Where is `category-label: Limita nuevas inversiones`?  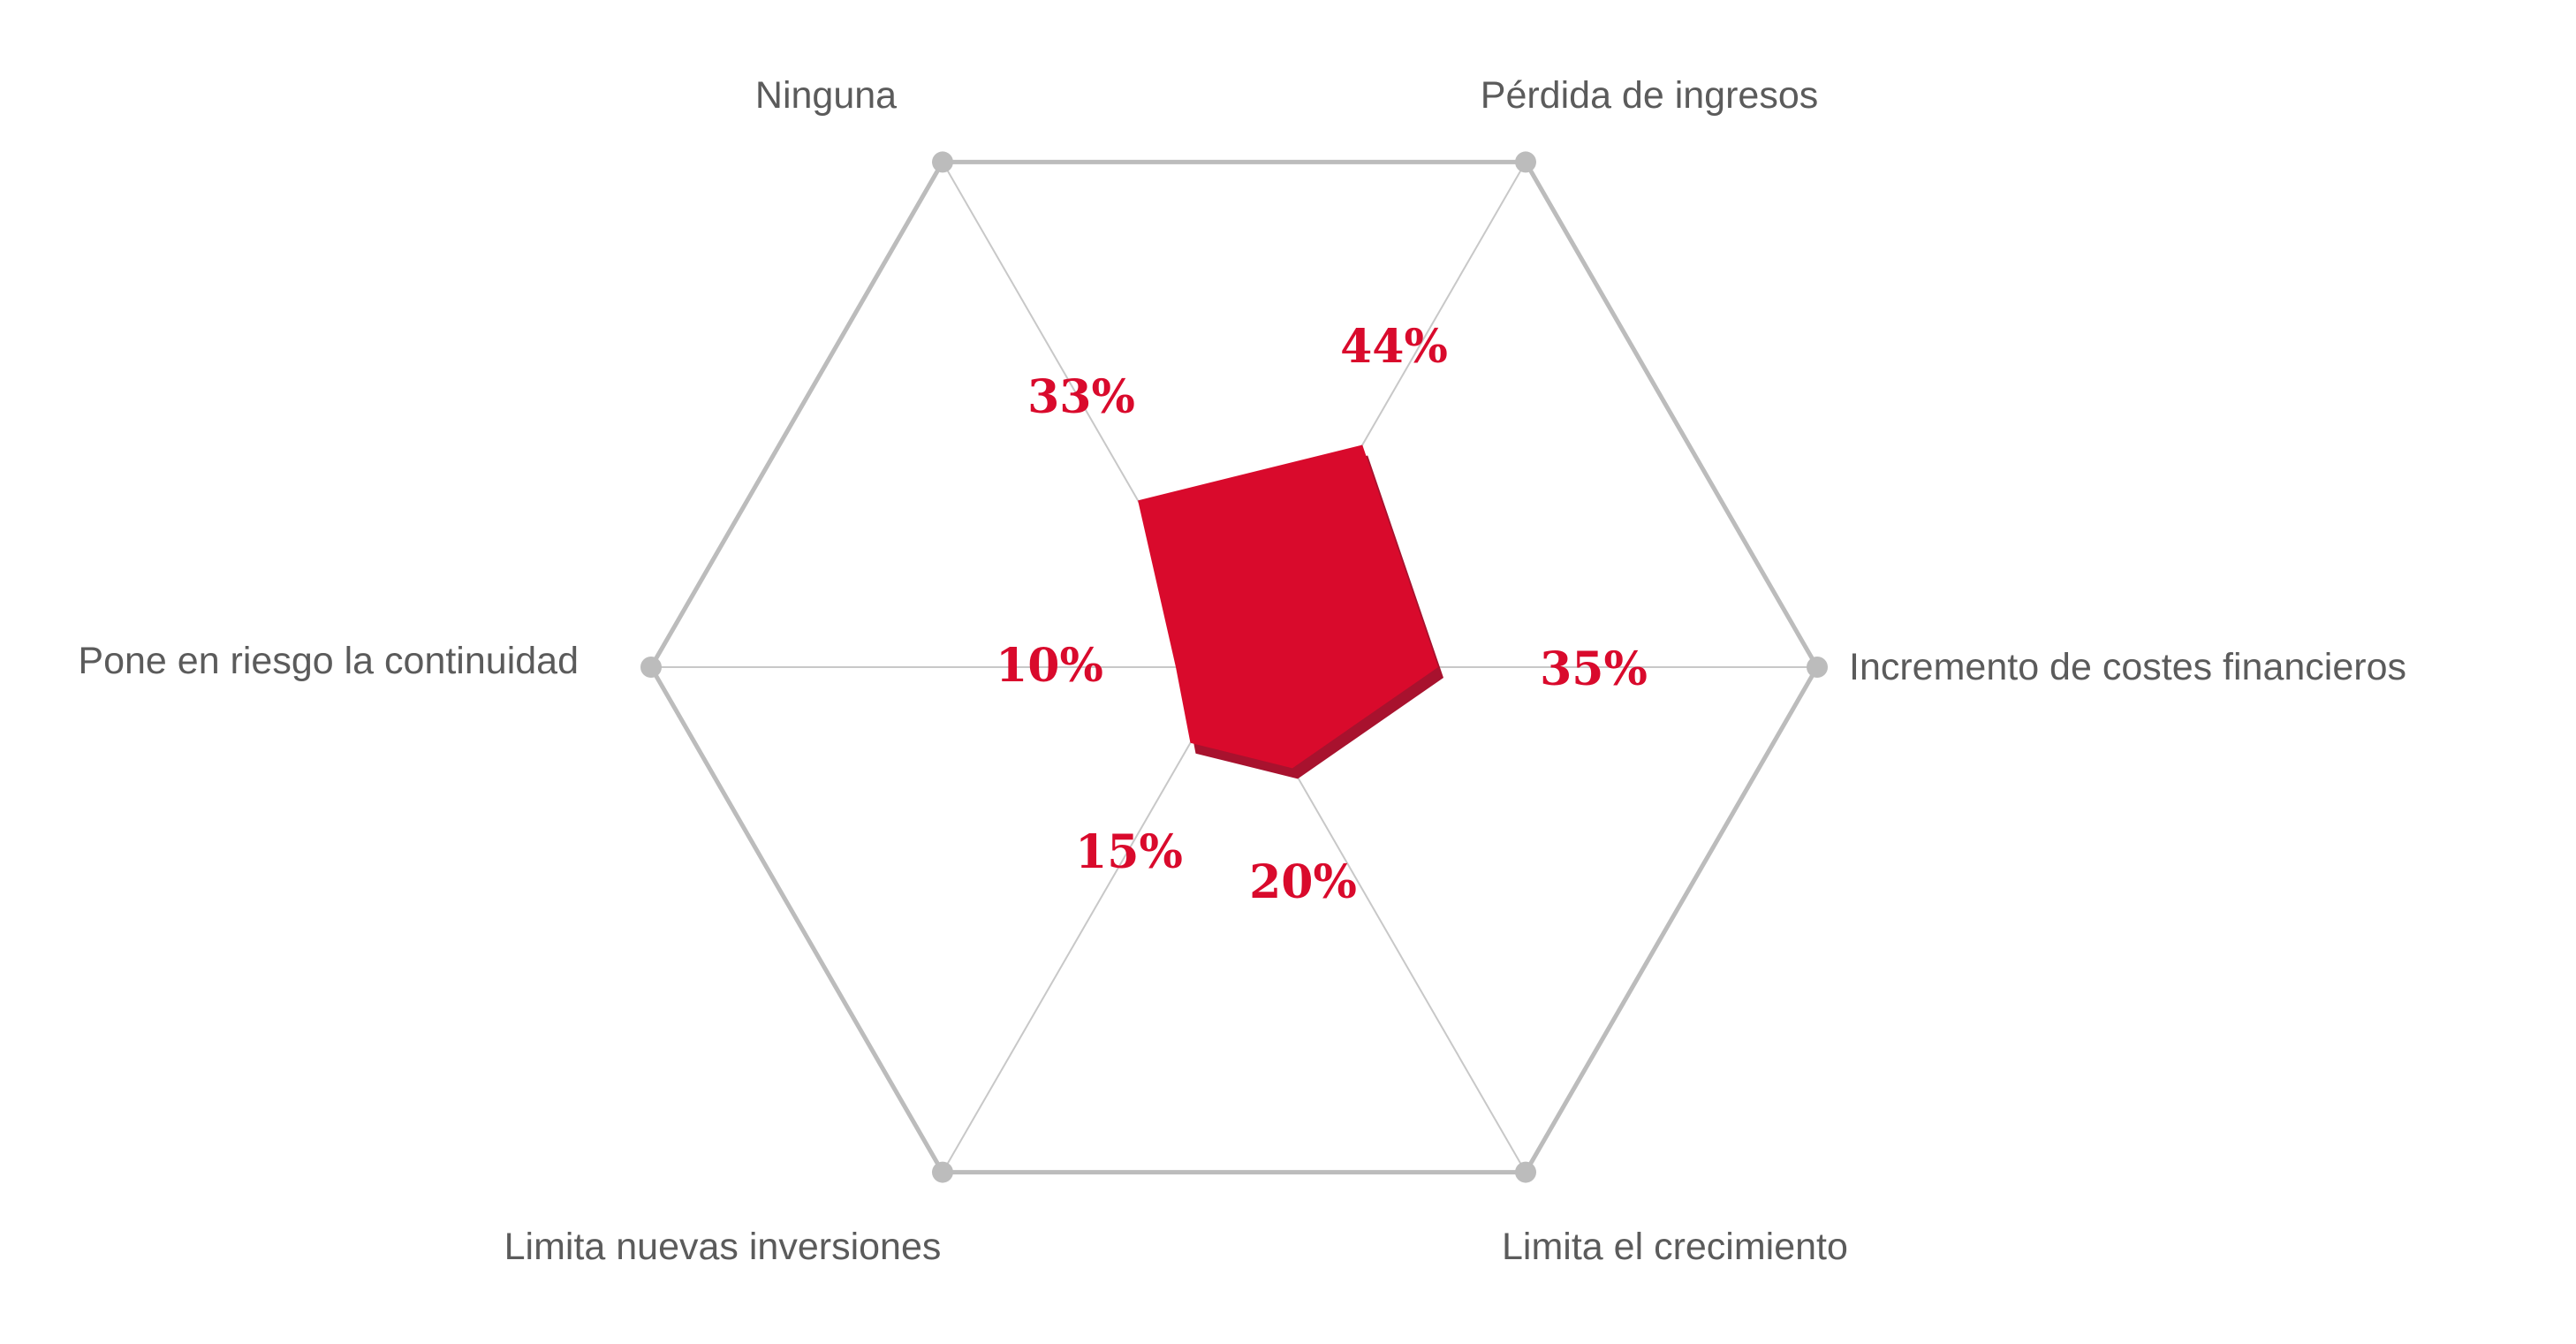
category-label: Limita nuevas inversiones is located at coordinates (723, 1247).